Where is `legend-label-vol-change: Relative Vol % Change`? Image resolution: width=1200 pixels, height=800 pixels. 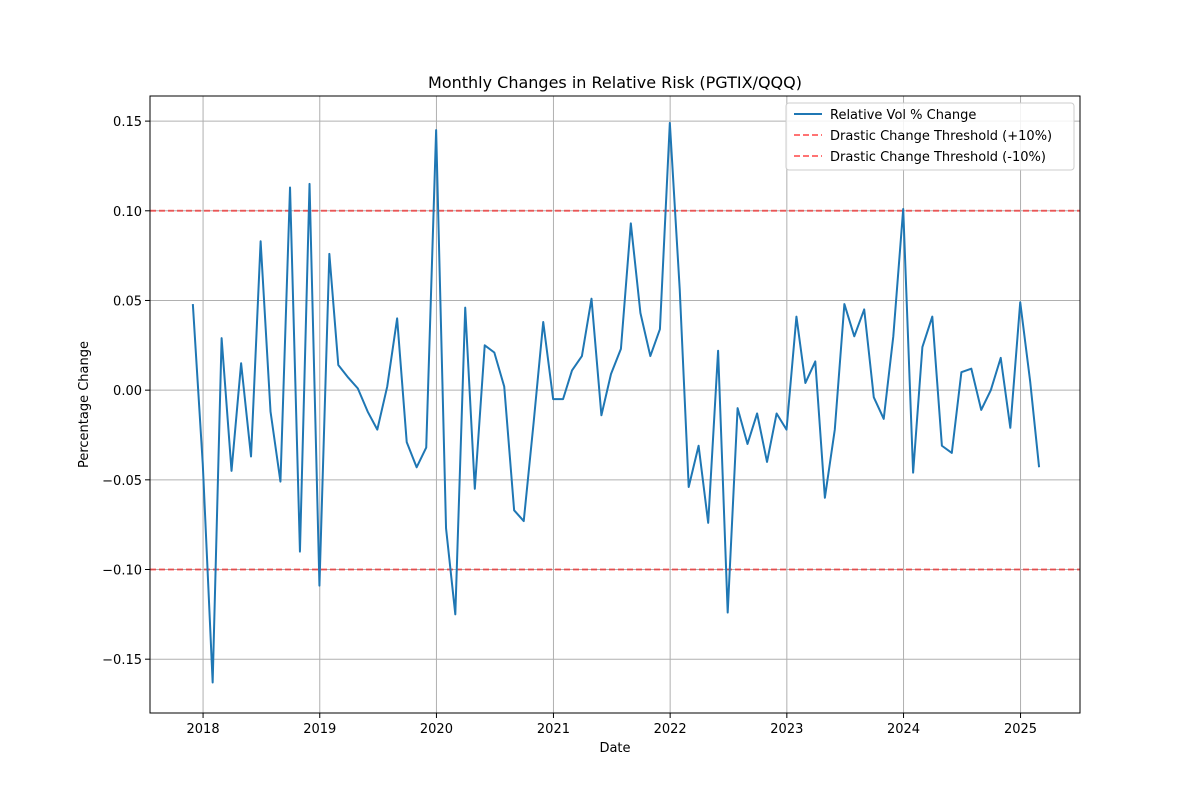
legend-label-vol-change: Relative Vol % Change is located at coordinates (903, 115).